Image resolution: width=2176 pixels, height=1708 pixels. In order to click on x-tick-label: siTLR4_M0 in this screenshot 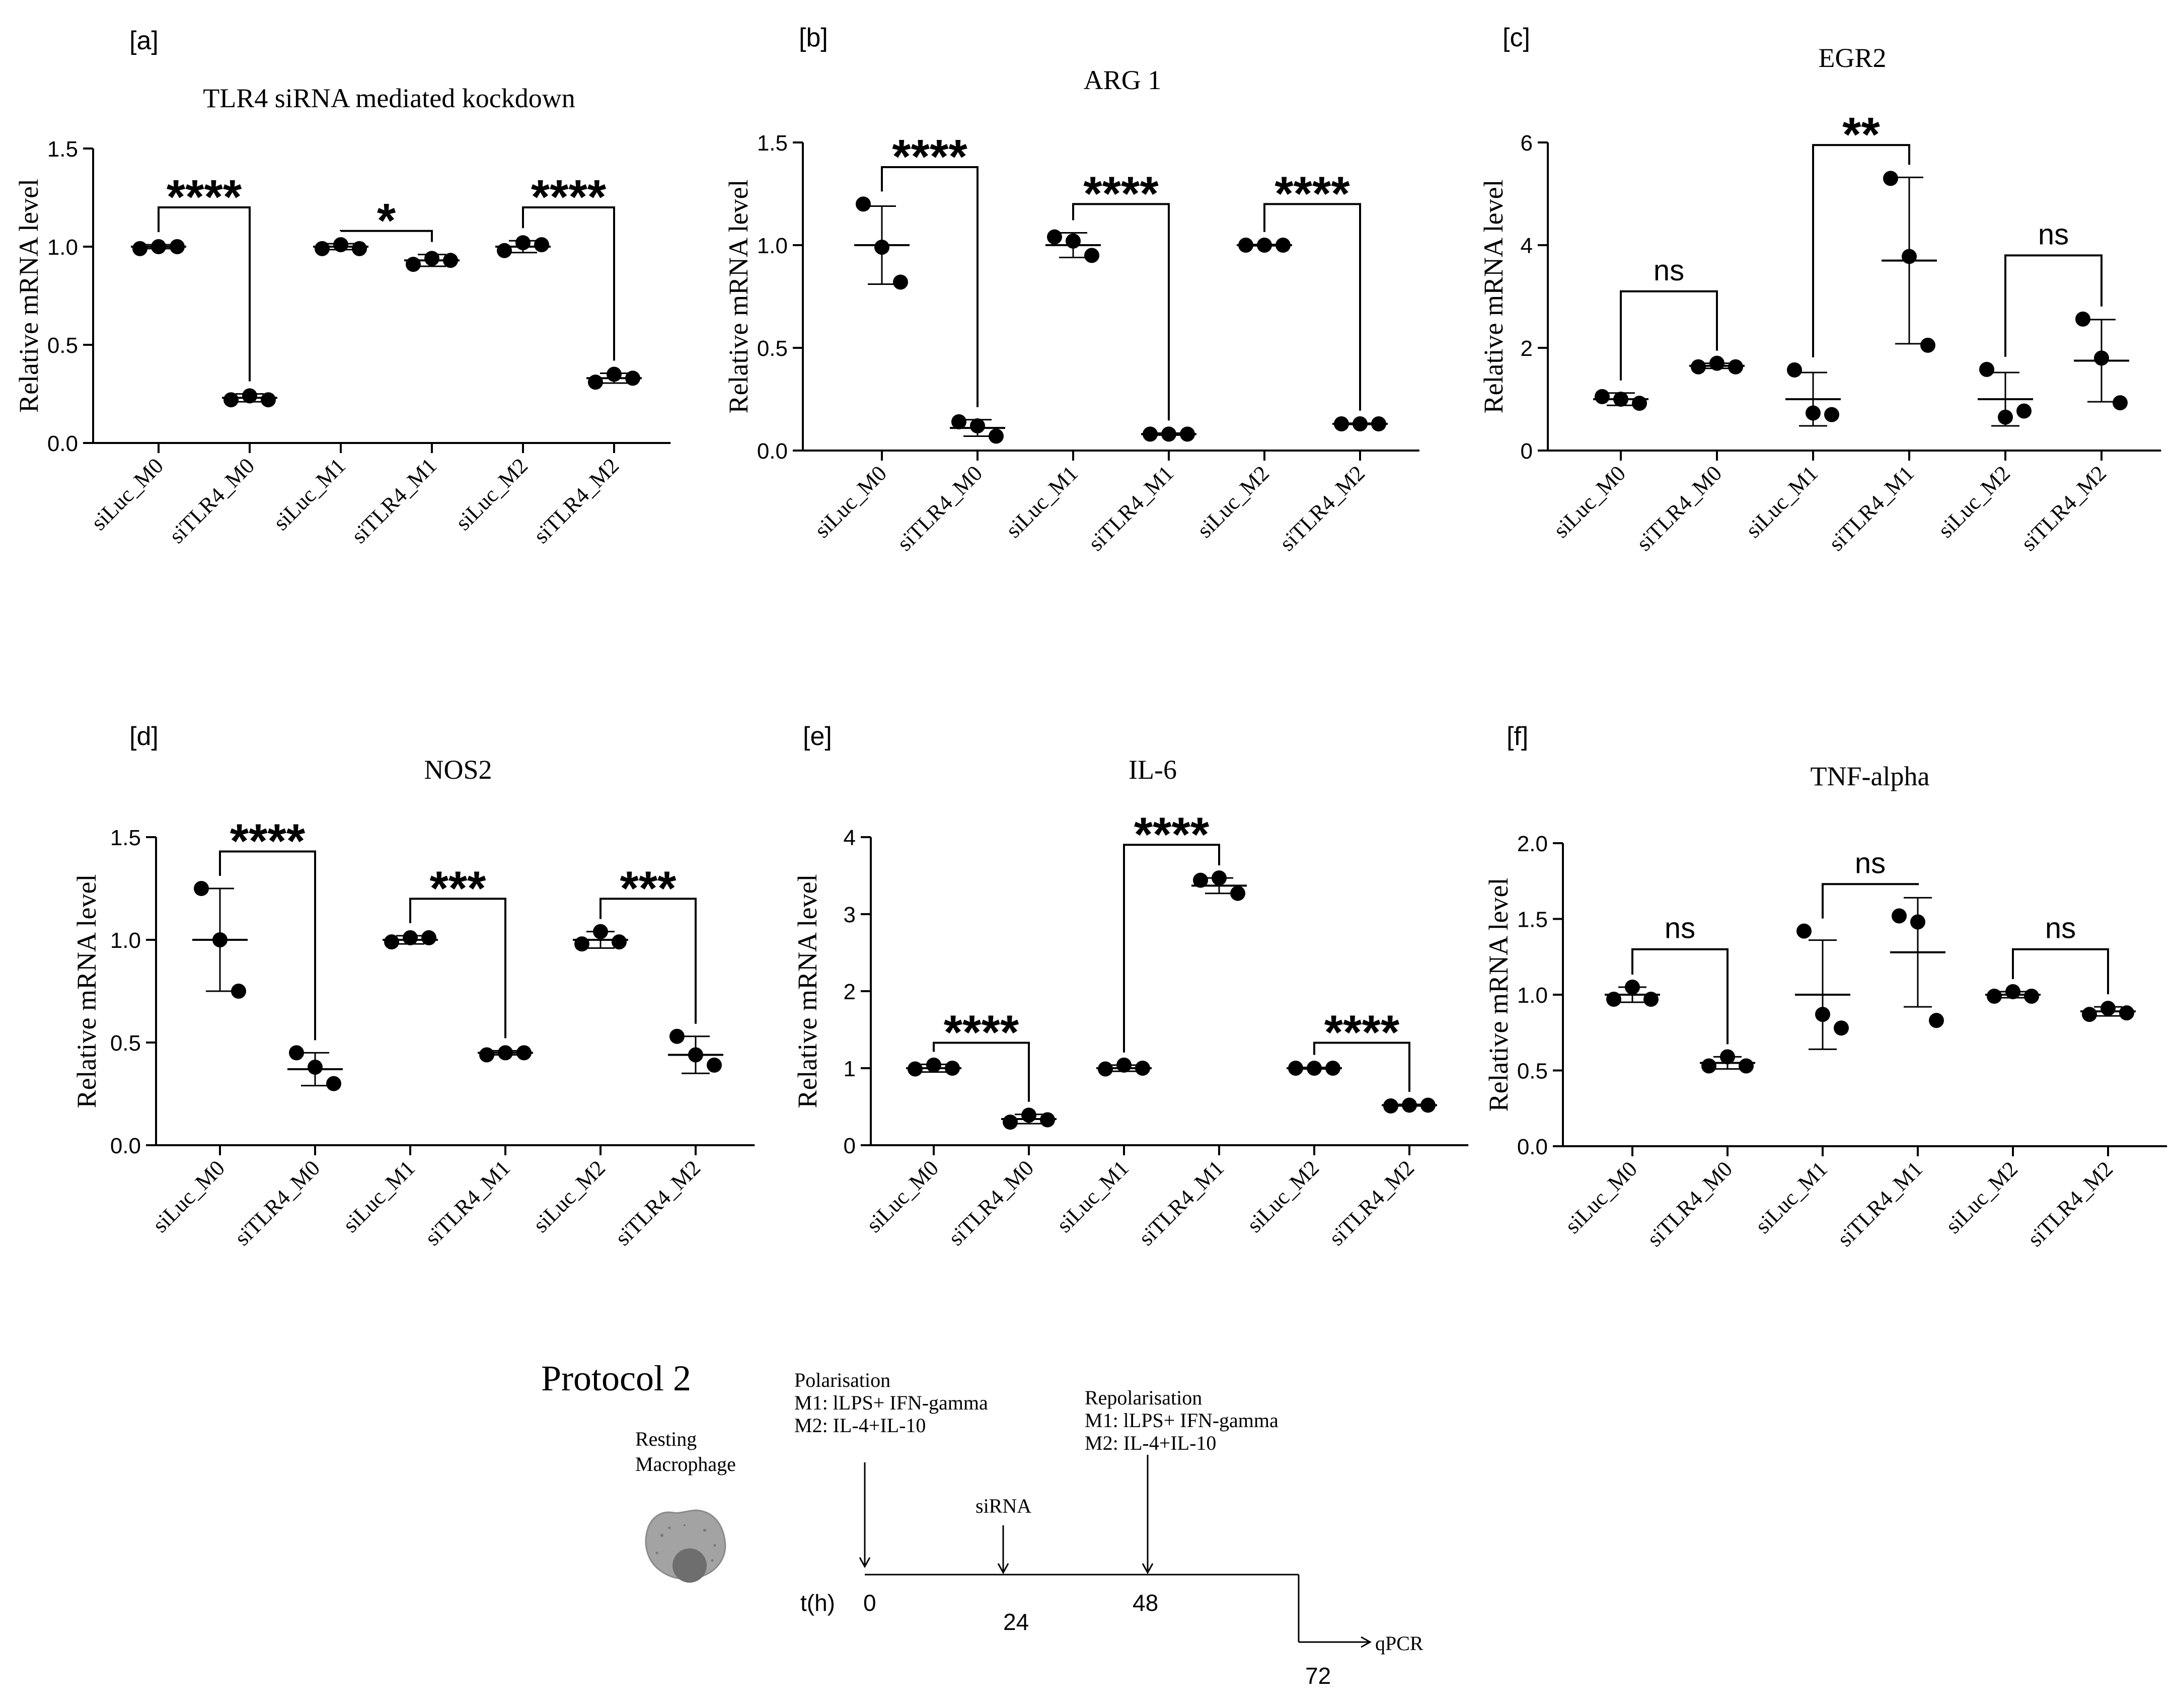, I will do `click(212, 500)`.